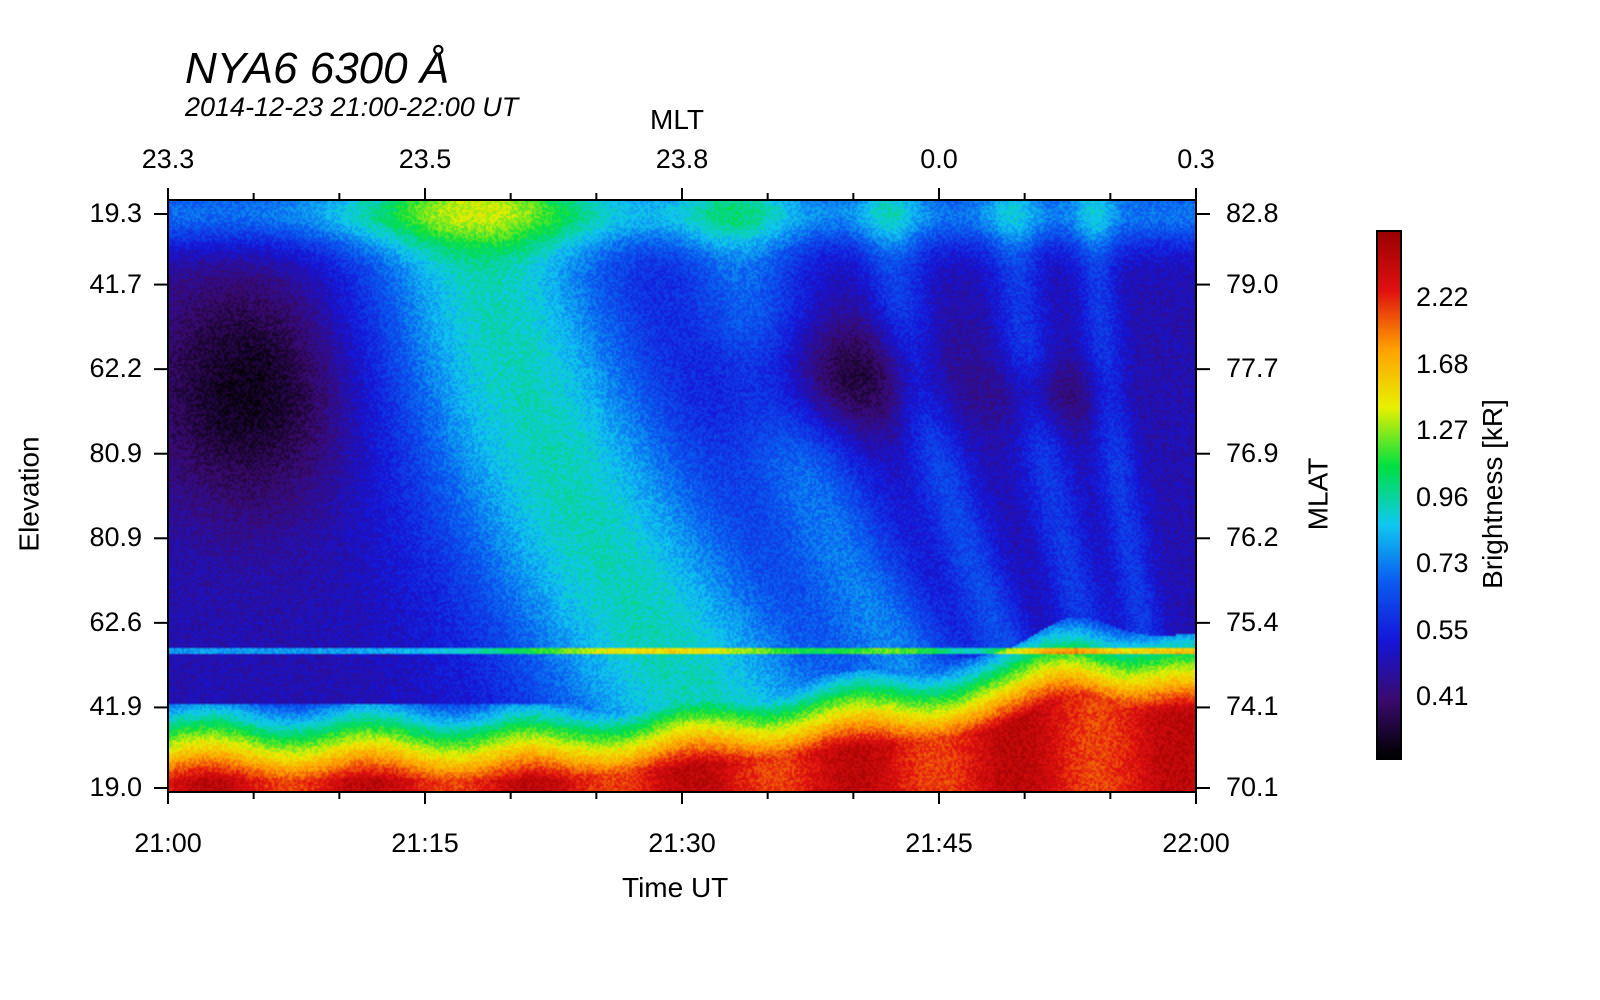 This screenshot has width=1600, height=1000. What do you see at coordinates (1389, 495) in the screenshot?
I see `colorbar` at bounding box center [1389, 495].